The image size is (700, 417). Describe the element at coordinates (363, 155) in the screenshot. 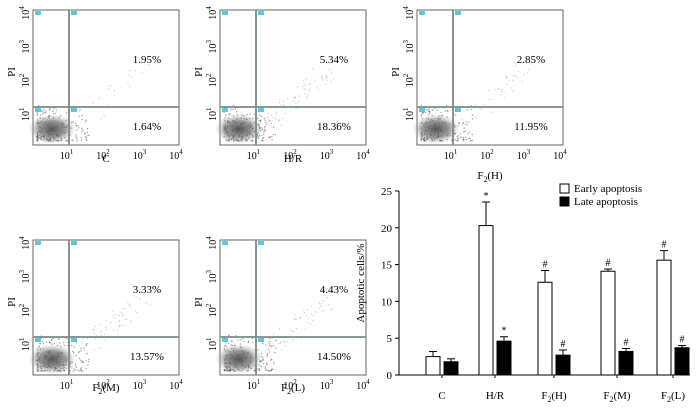

I see `x-tick-label: 10⁴` at that location.